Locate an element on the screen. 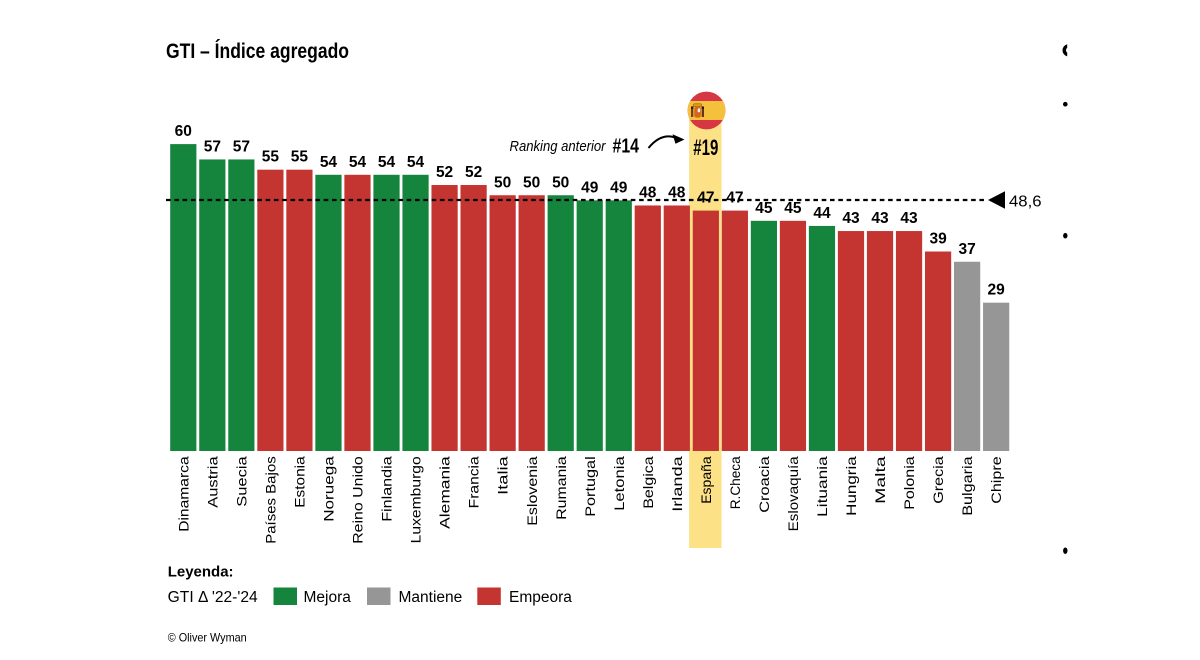 The height and width of the screenshot is (660, 1200). svg-text: Mejora is located at coordinates (328, 597).